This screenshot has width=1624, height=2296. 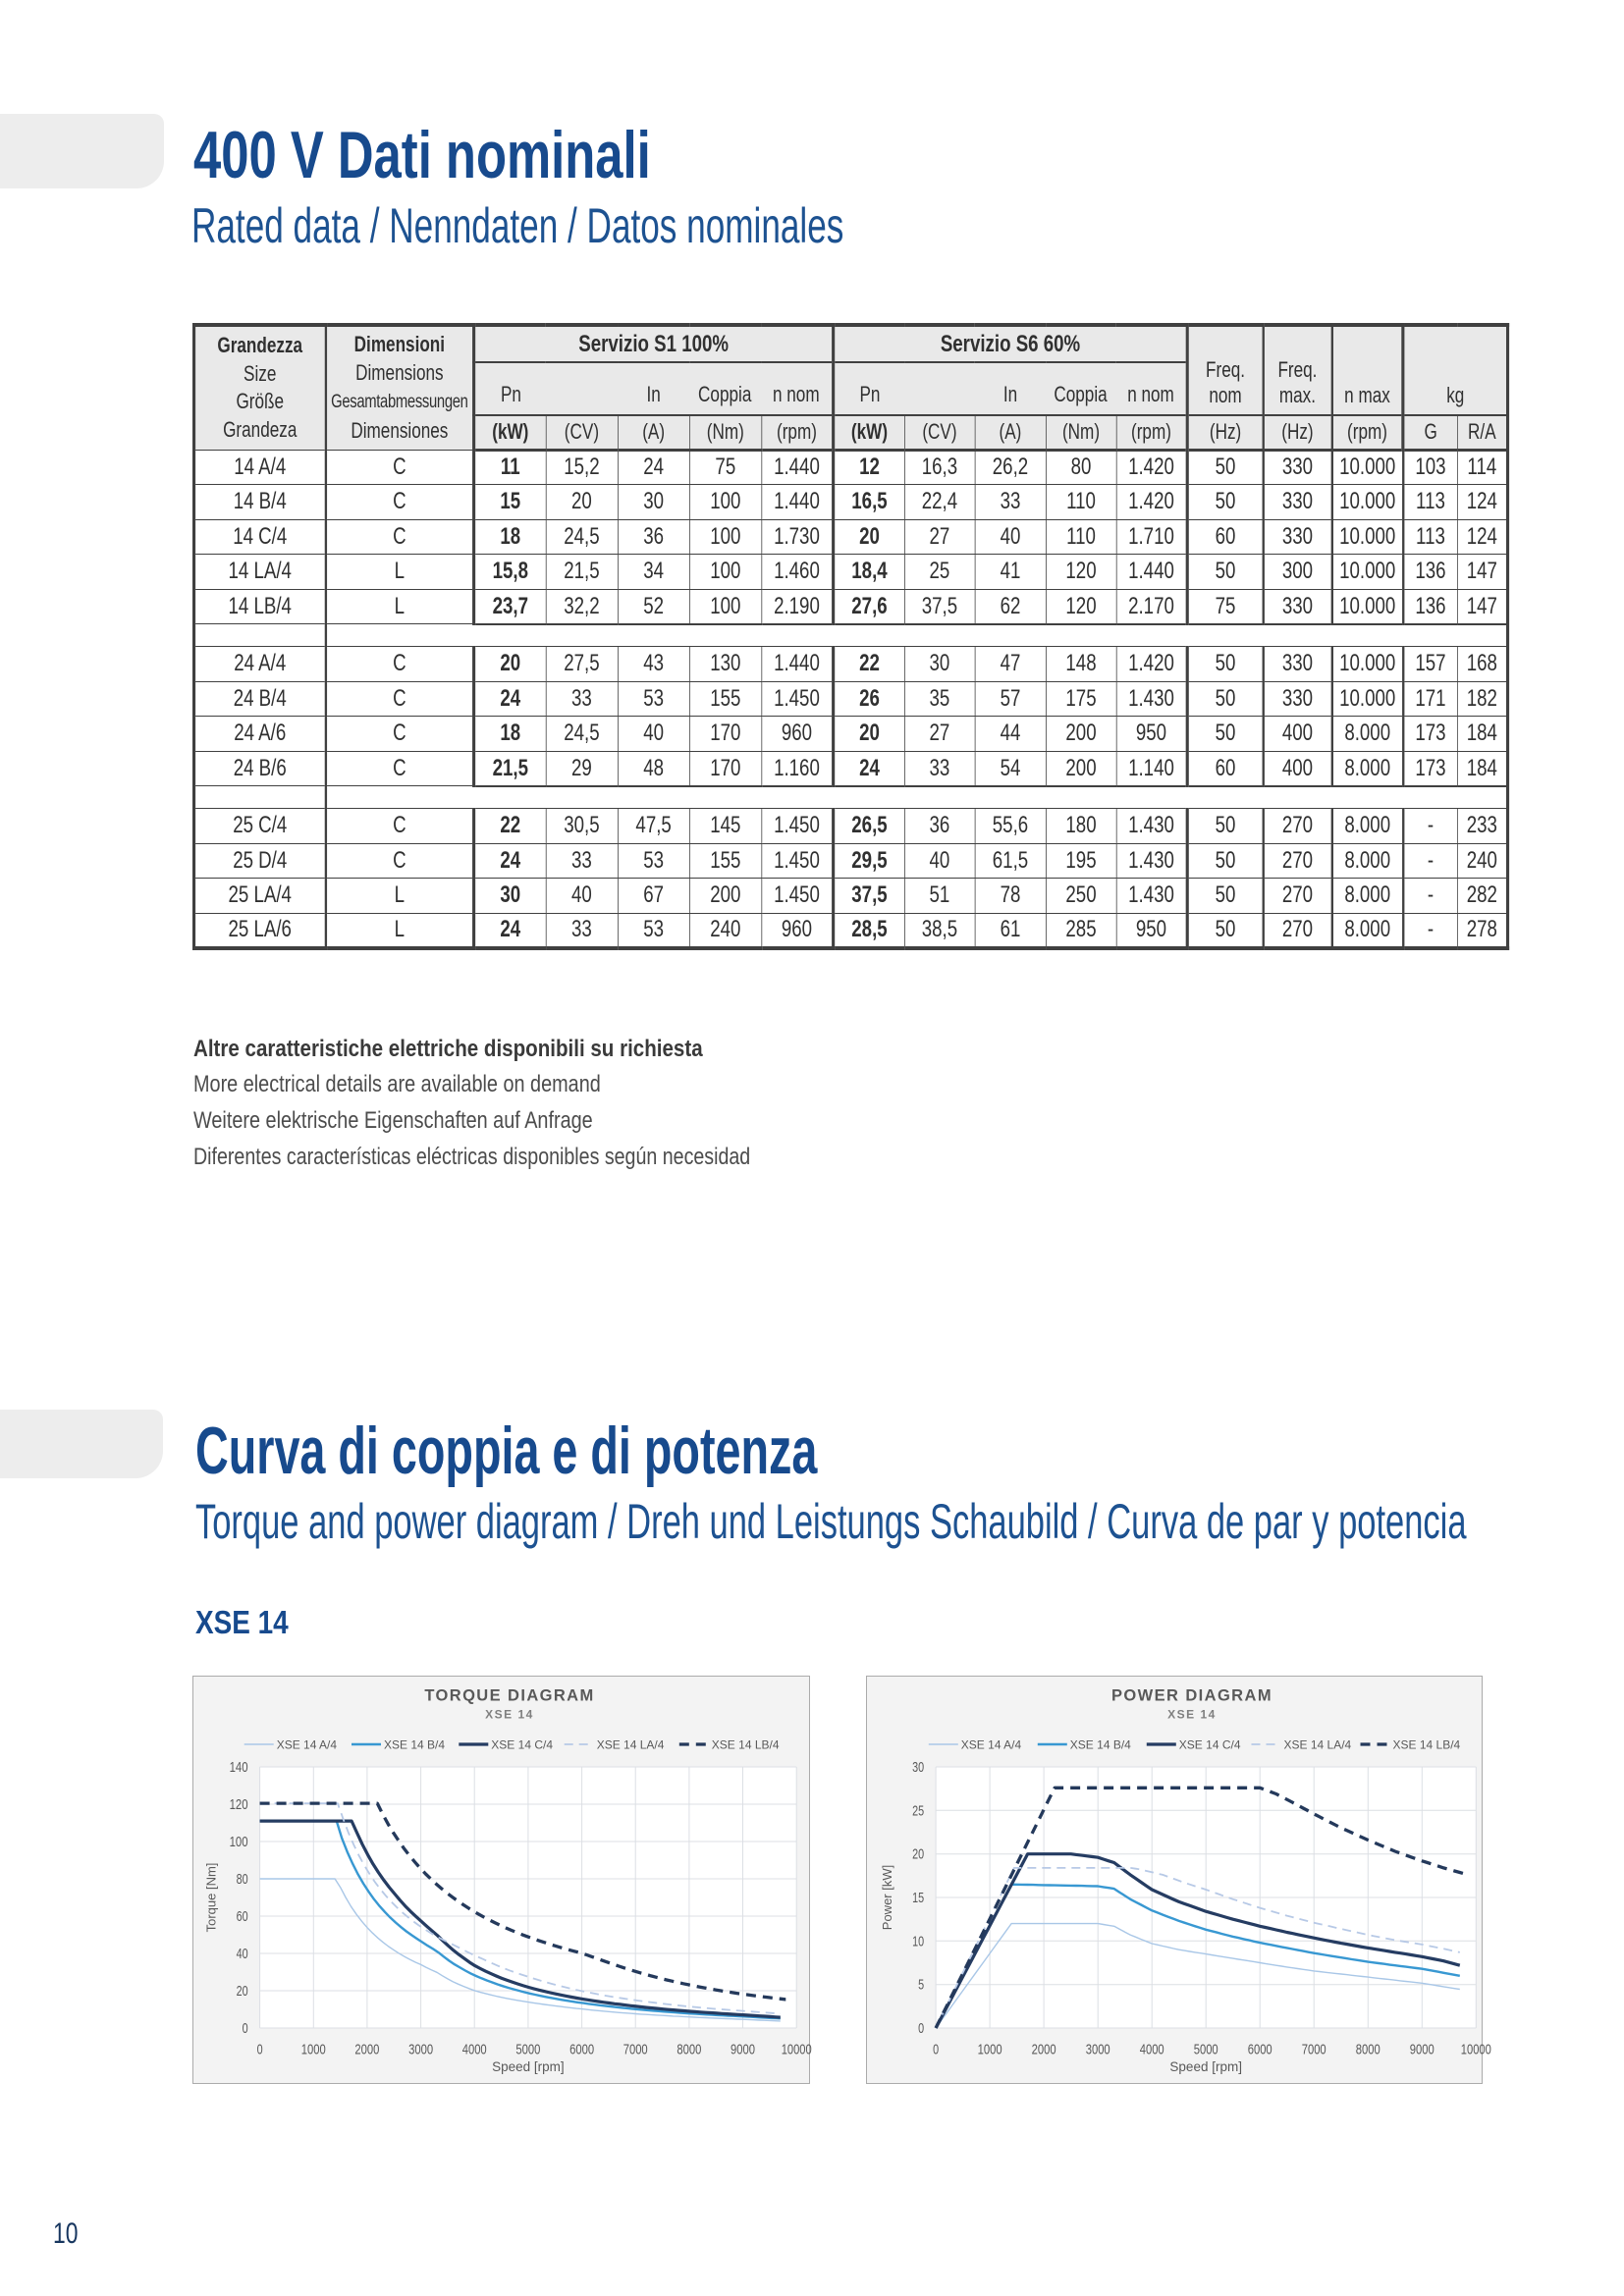 What do you see at coordinates (211, 1898) in the screenshot?
I see `svg-text: Torque [Nm]` at bounding box center [211, 1898].